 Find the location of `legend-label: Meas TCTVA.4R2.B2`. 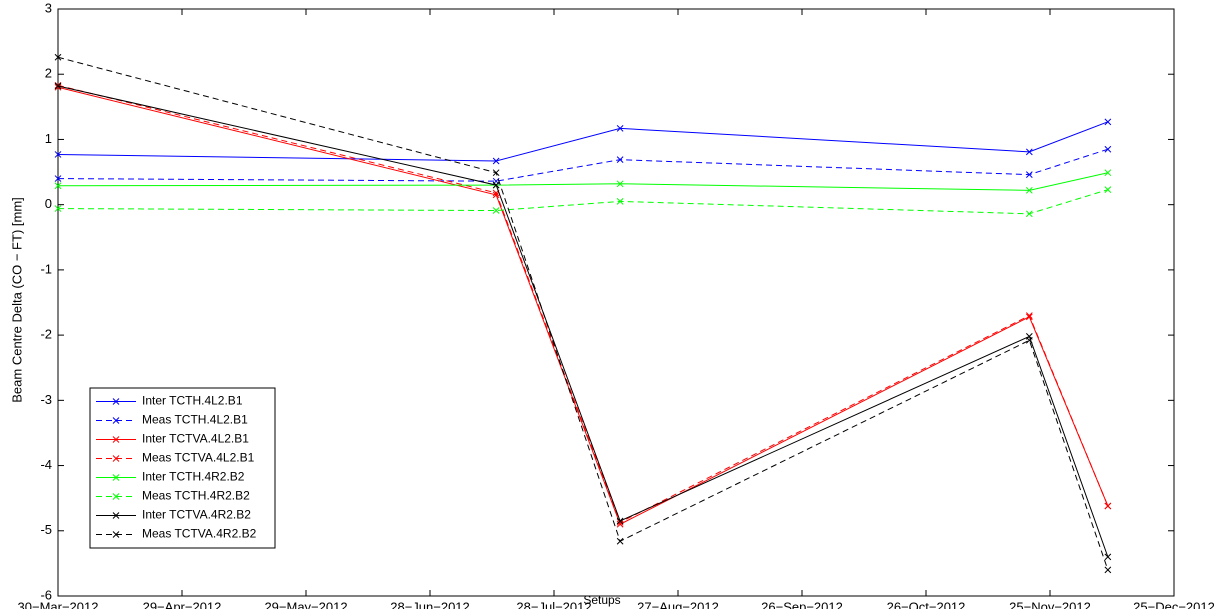

legend-label: Meas TCTVA.4R2.B2 is located at coordinates (199, 534).